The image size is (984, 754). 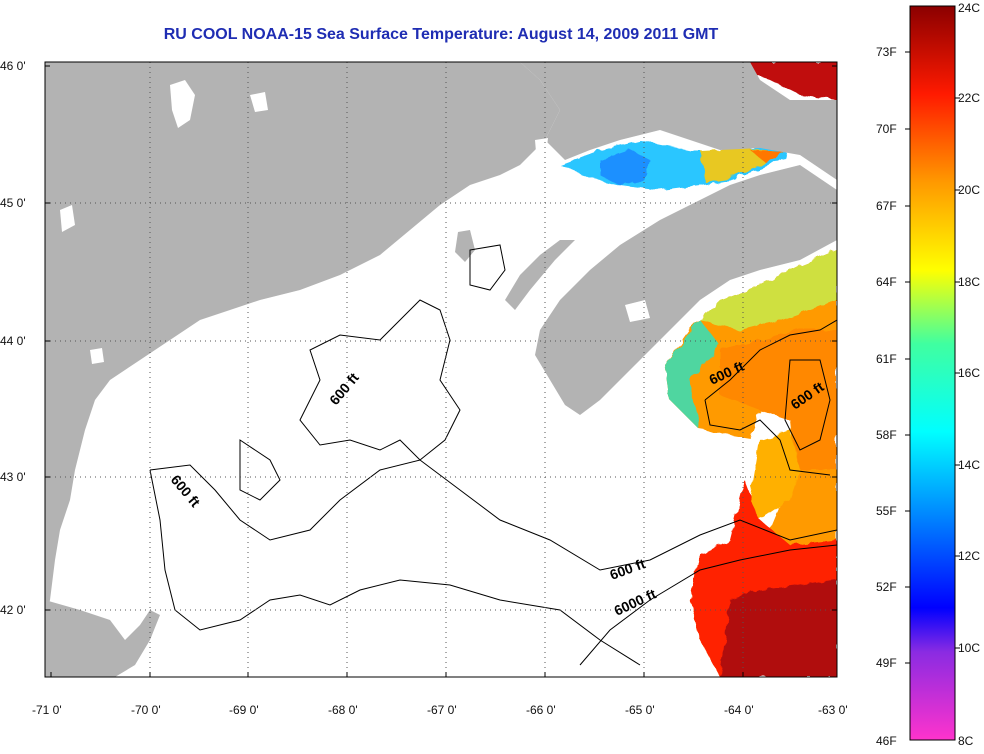 What do you see at coordinates (886, 206) in the screenshot?
I see `colorbar-f-67: 67F` at bounding box center [886, 206].